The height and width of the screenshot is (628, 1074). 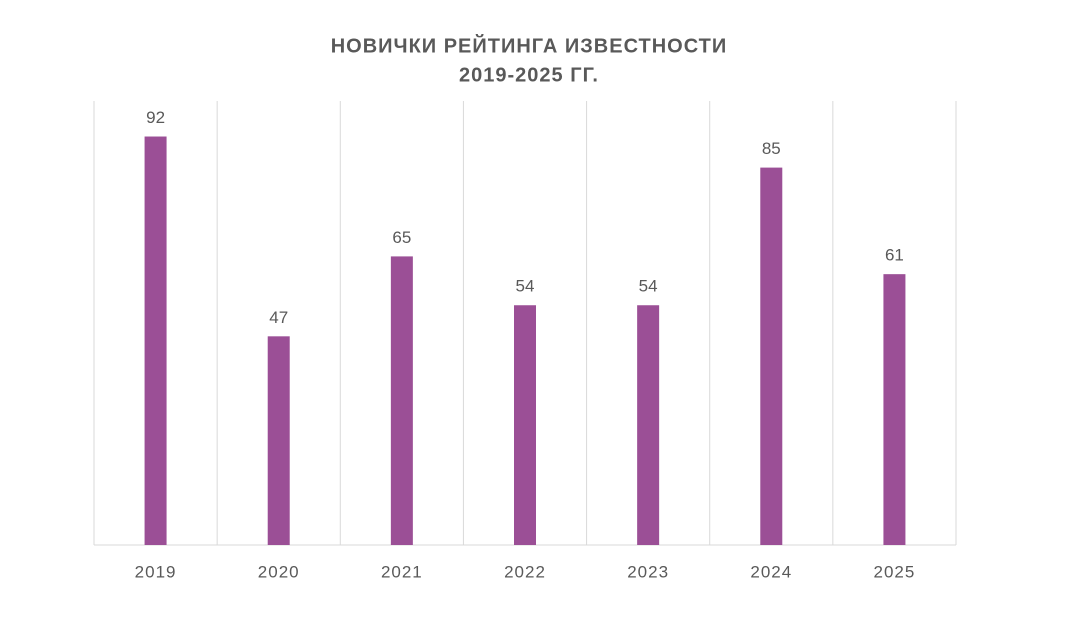 What do you see at coordinates (279, 571) in the screenshot?
I see `x-tick-label: 2020` at bounding box center [279, 571].